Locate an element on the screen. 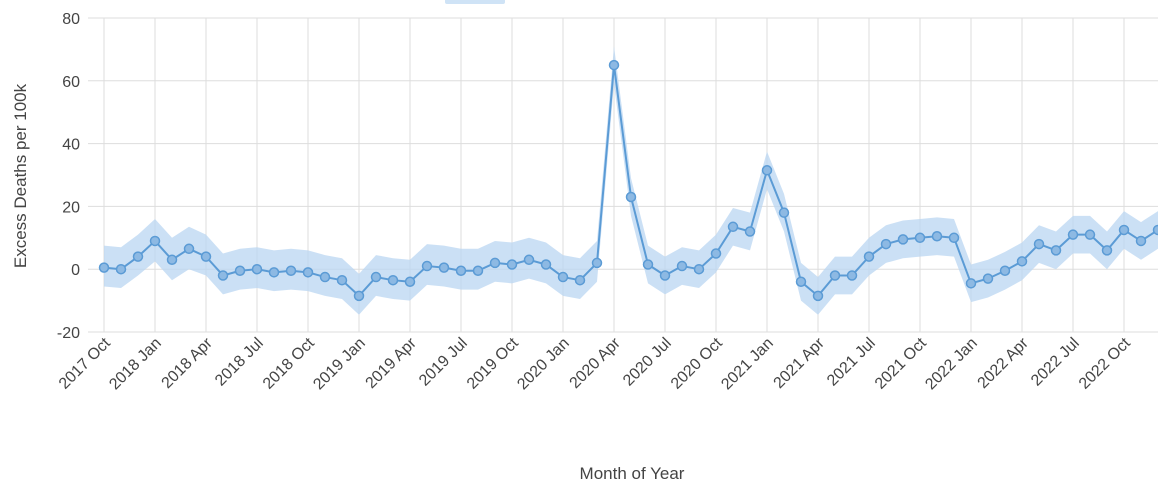  x-tick-label: 2022 Apr is located at coordinates (1004, 363).